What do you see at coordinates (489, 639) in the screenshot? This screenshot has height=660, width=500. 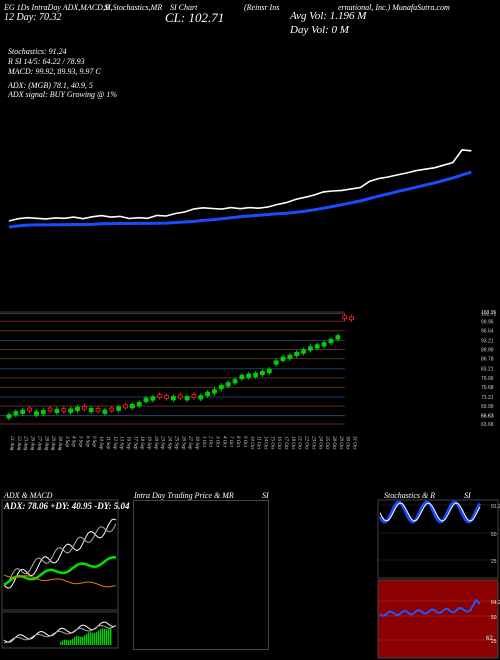 I see `rsi-number: 62` at bounding box center [489, 639].